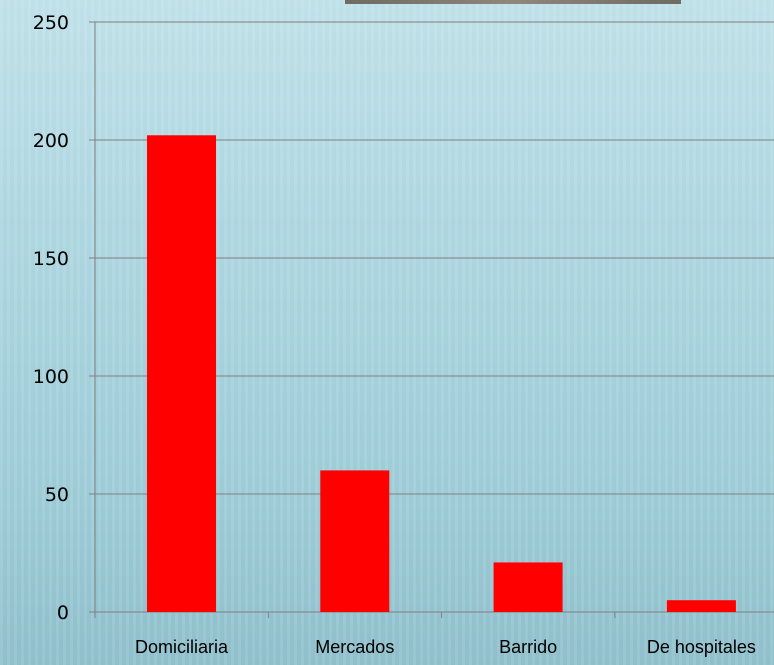 Image resolution: width=774 pixels, height=665 pixels. I want to click on bar-barrido, so click(528, 587).